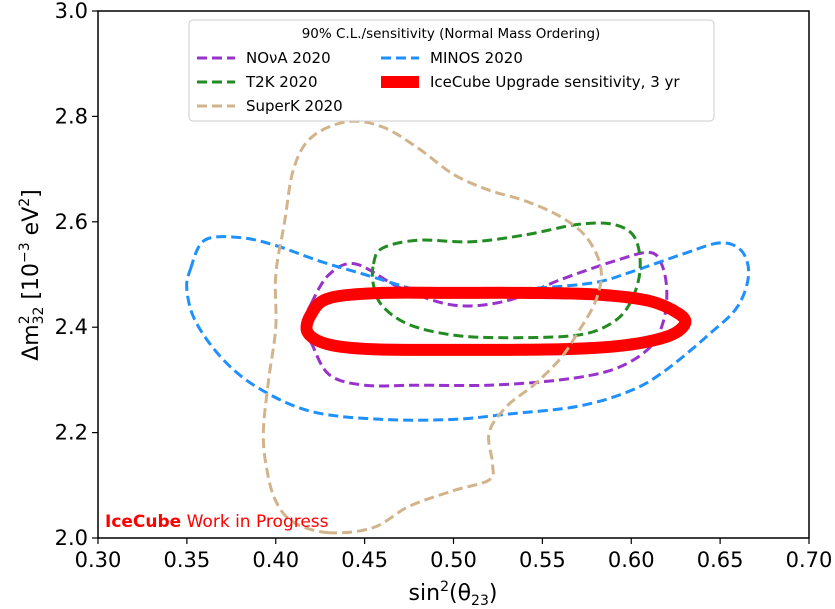  Describe the element at coordinates (143, 522) in the screenshot. I see `annotation-bold: IceCube` at that location.